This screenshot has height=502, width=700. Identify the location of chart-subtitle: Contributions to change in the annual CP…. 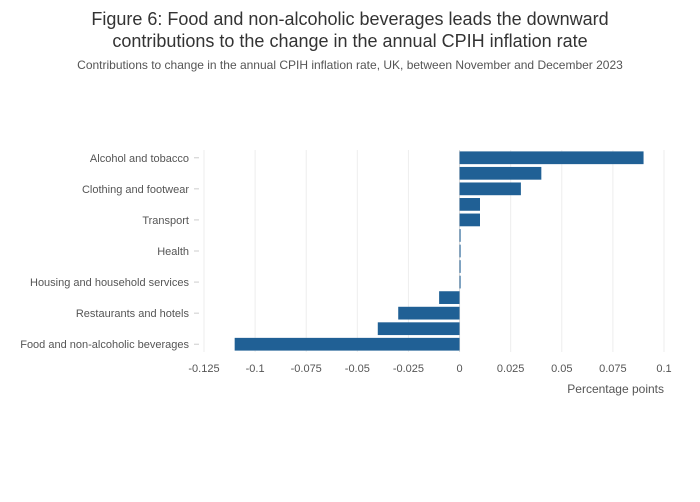
(350, 65).